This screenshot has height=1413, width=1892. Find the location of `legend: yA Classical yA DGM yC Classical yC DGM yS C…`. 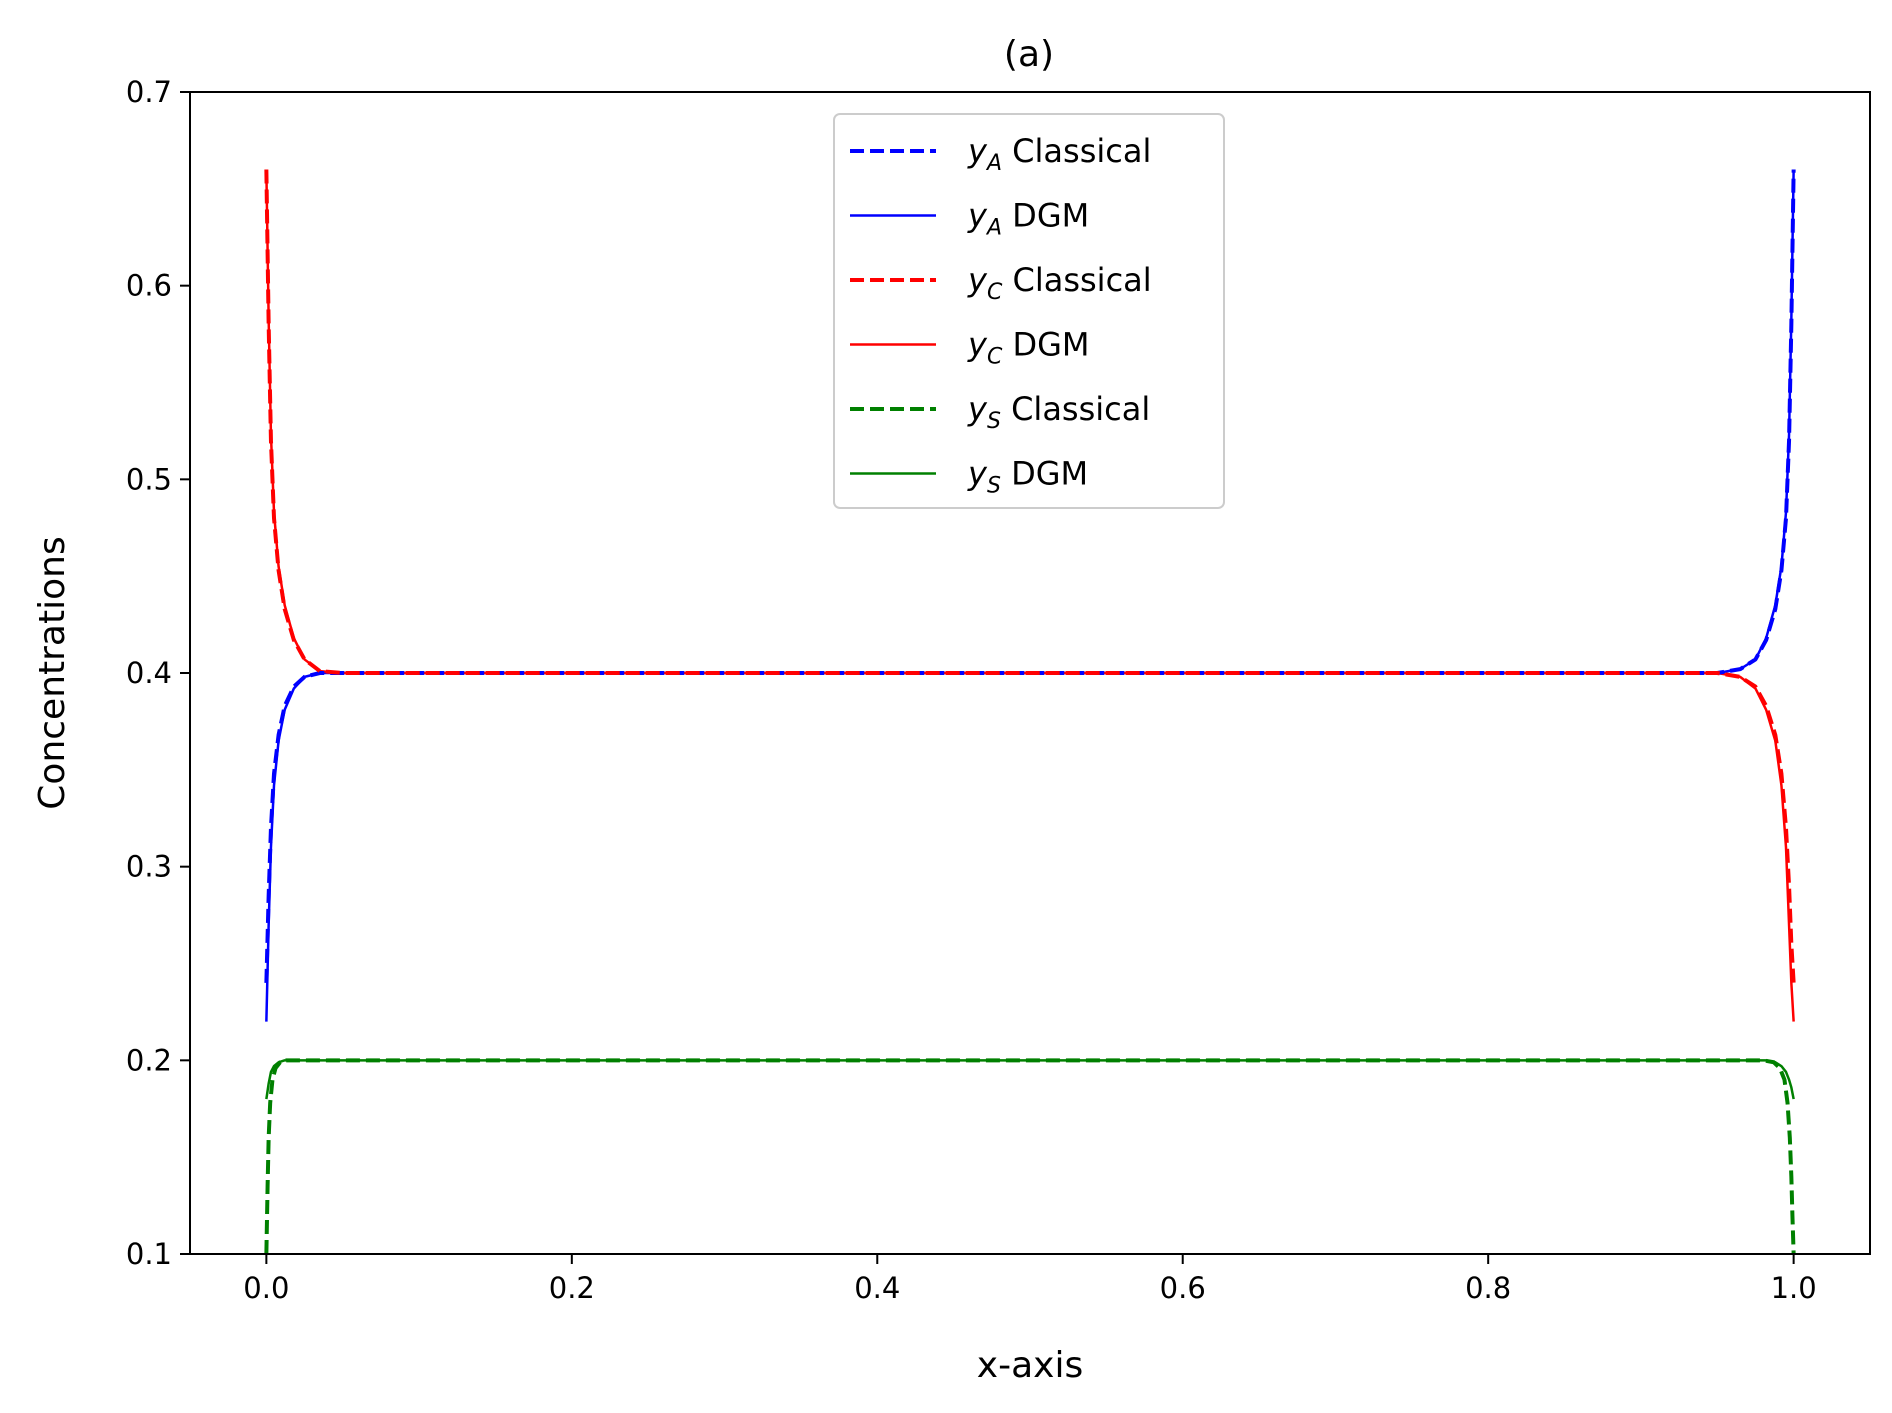

legend: yA Classical yA DGM yC Classical yC DGM yS C… is located at coordinates (1029, 311).